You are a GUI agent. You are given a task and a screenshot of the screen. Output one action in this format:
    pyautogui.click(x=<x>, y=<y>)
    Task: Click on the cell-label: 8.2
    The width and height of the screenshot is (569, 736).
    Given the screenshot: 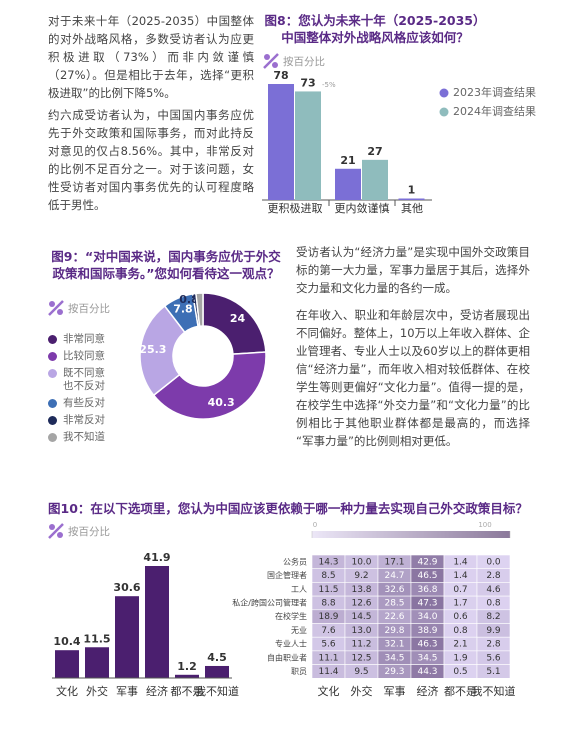 What is the action you would take?
    pyautogui.click(x=493, y=617)
    